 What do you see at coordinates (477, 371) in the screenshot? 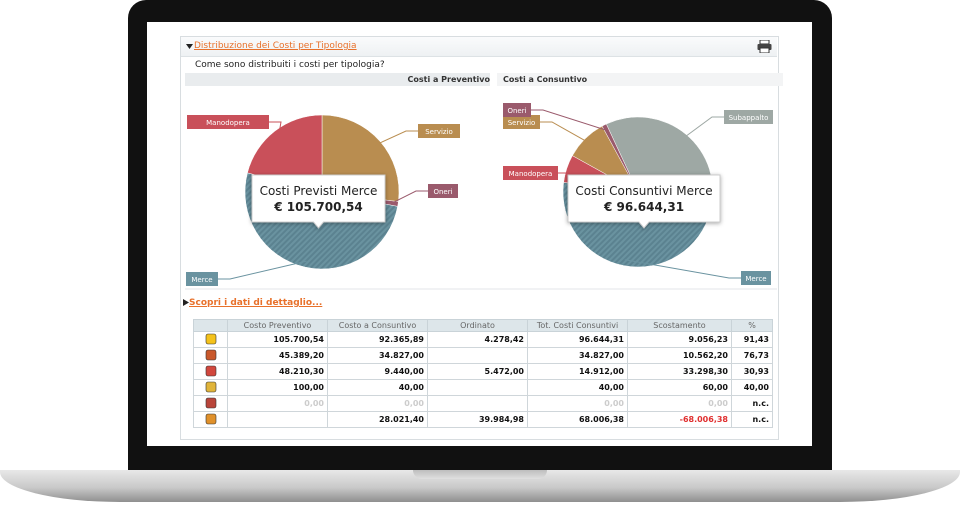
I see `table-cell: 5.472,00` at bounding box center [477, 371].